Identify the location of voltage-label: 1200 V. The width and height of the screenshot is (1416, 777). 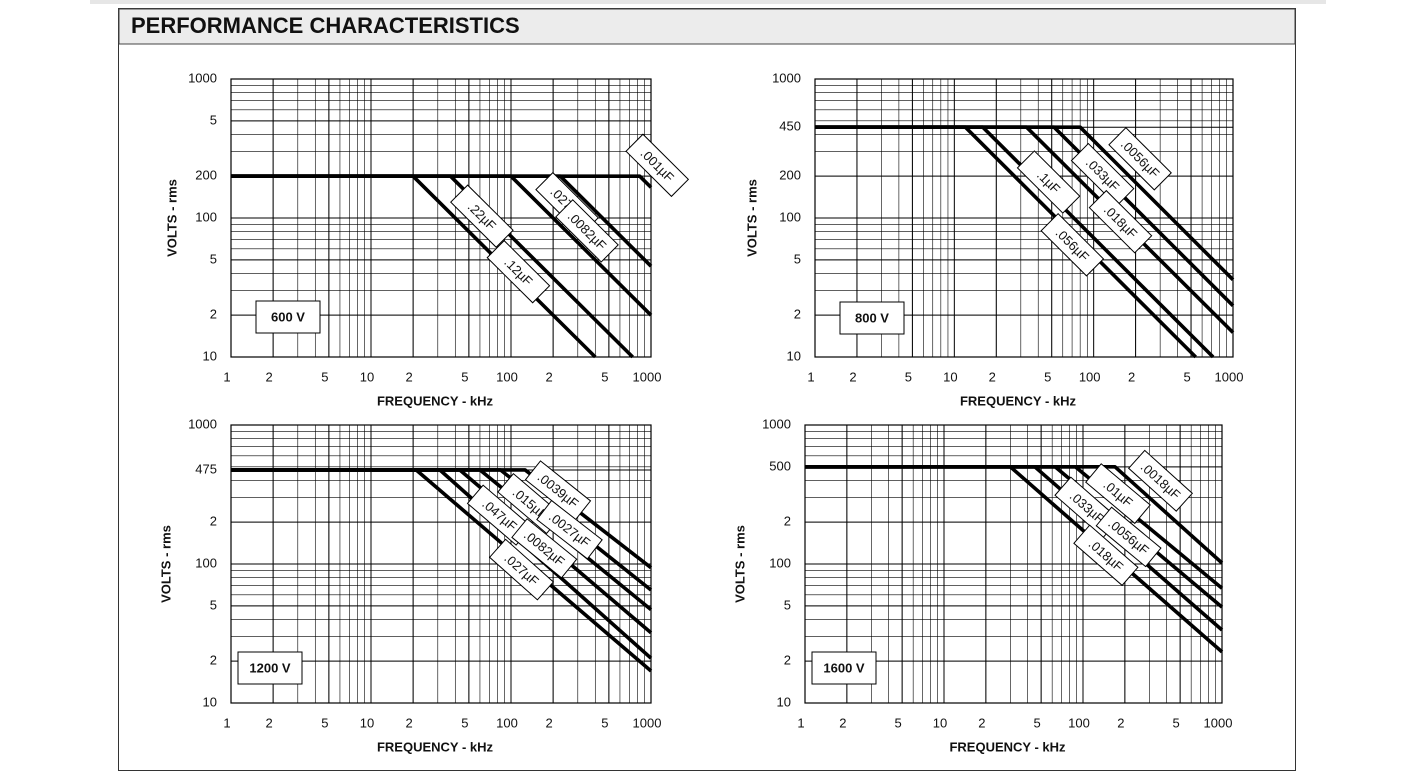
(270, 667).